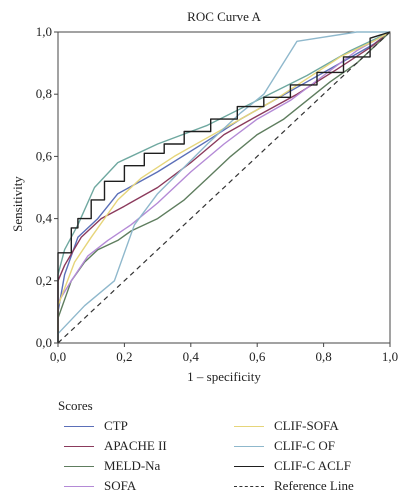 Image resolution: width=414 pixels, height=500 pixels. What do you see at coordinates (44, 342) in the screenshot?
I see `y-tick-label: 0,0` at bounding box center [44, 342].